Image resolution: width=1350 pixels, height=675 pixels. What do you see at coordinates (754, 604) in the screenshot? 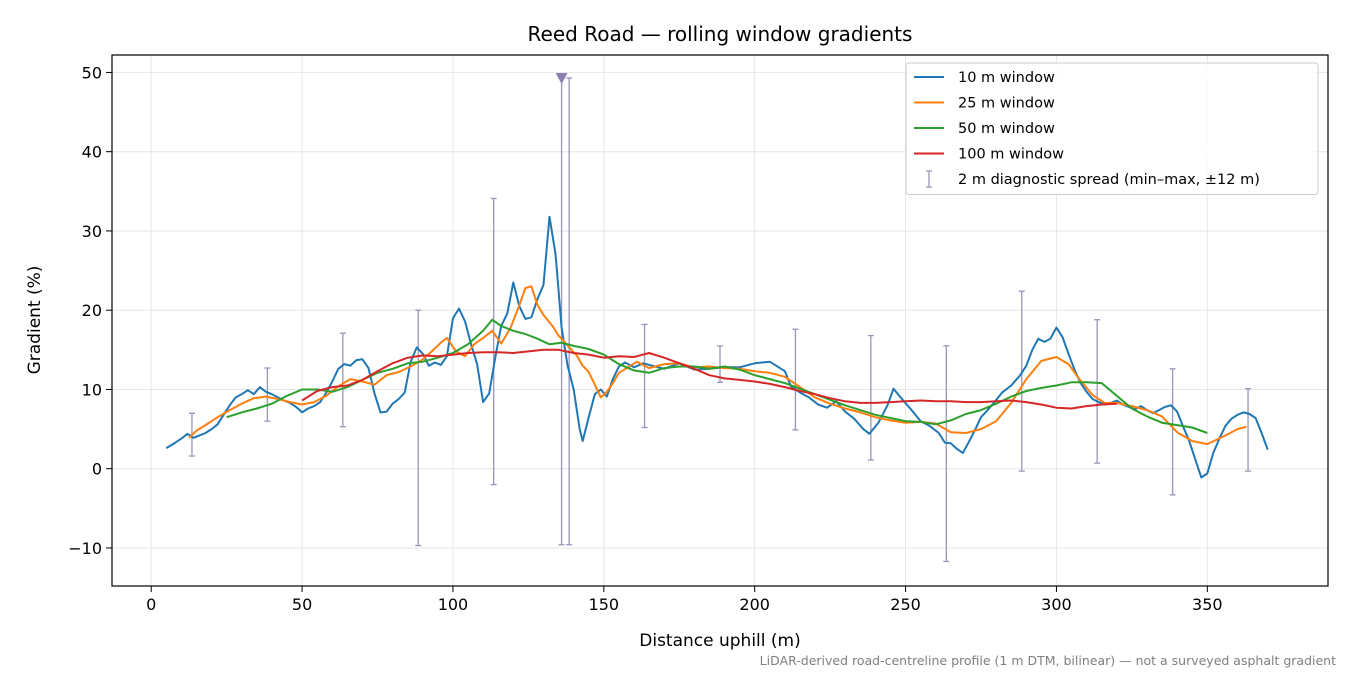
I see `x-tick-label: 200` at bounding box center [754, 604].